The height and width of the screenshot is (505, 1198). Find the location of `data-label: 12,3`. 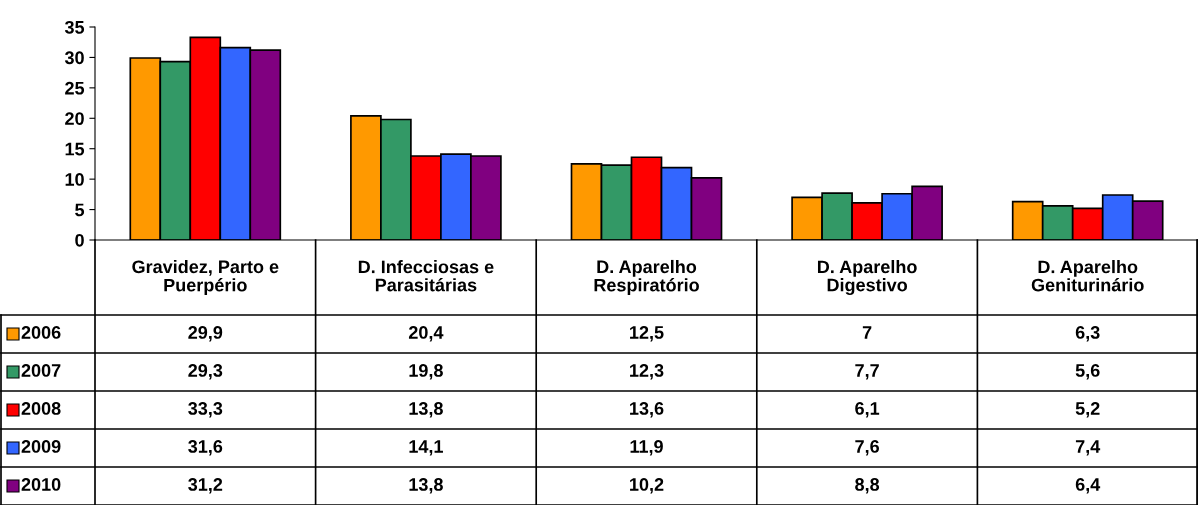

data-label: 12,3 is located at coordinates (647, 372).